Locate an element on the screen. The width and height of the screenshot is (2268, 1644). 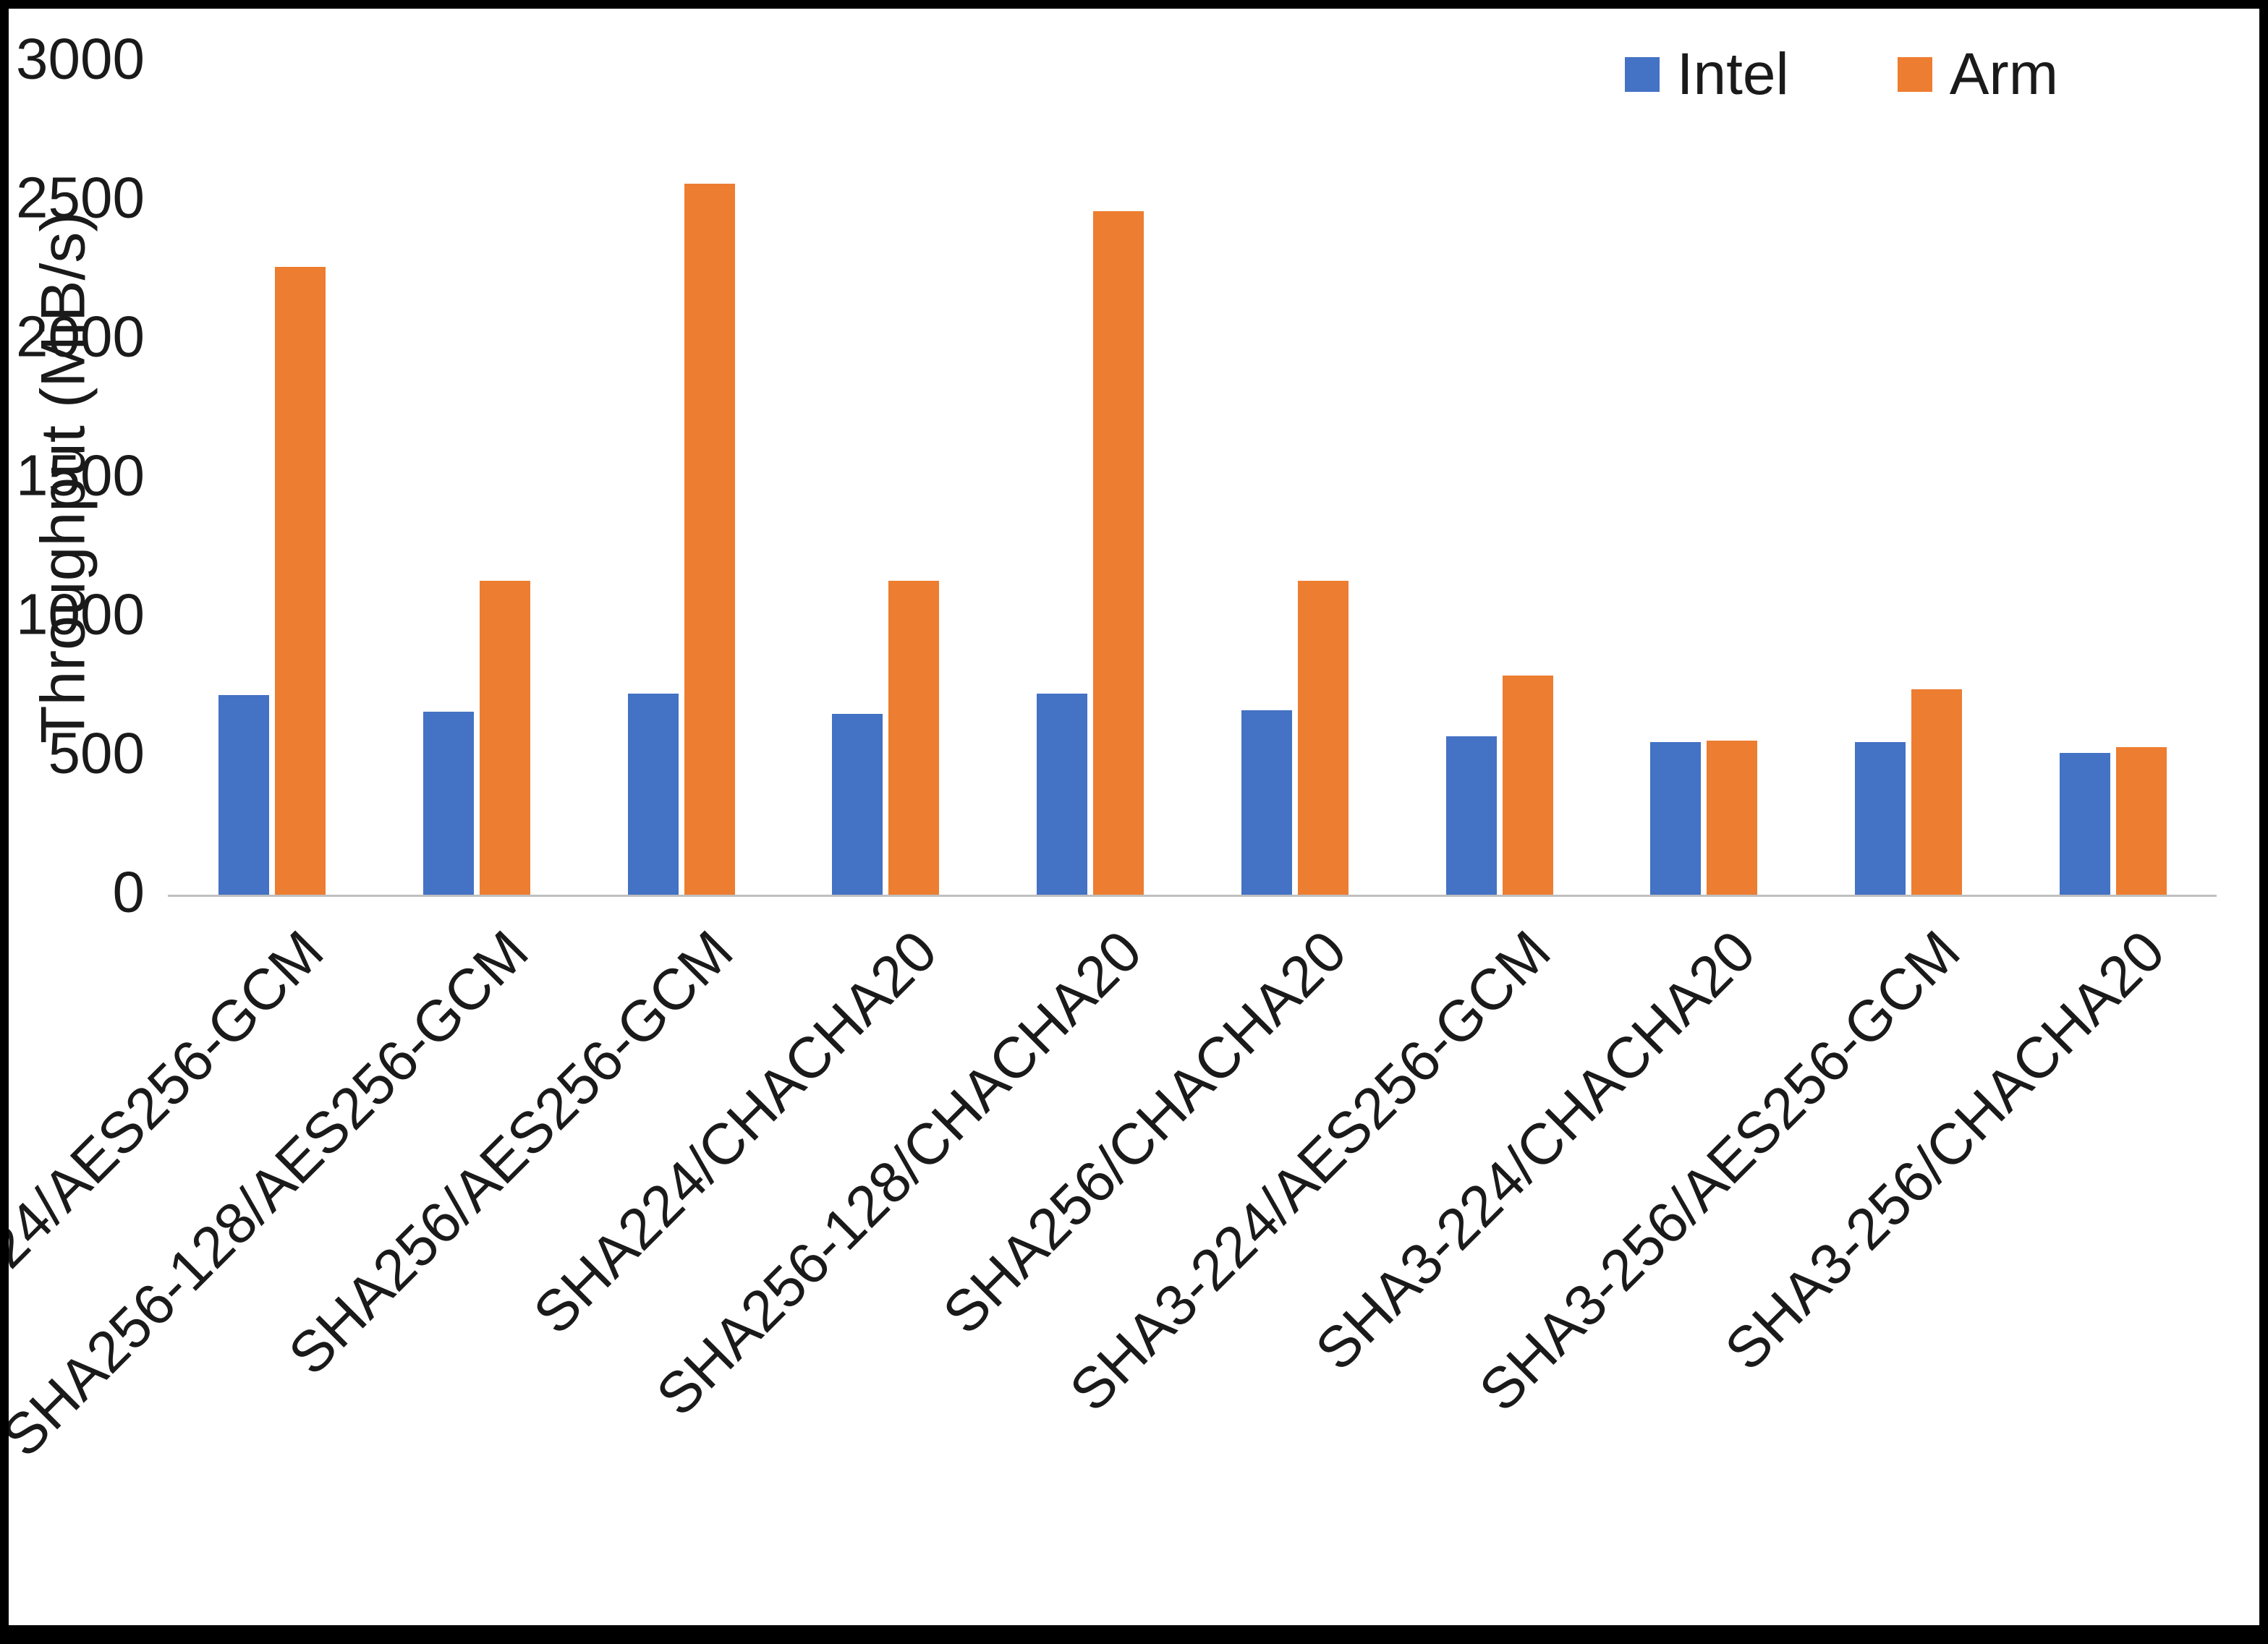
legend-item-intel: Intel is located at coordinates (1706, 74).